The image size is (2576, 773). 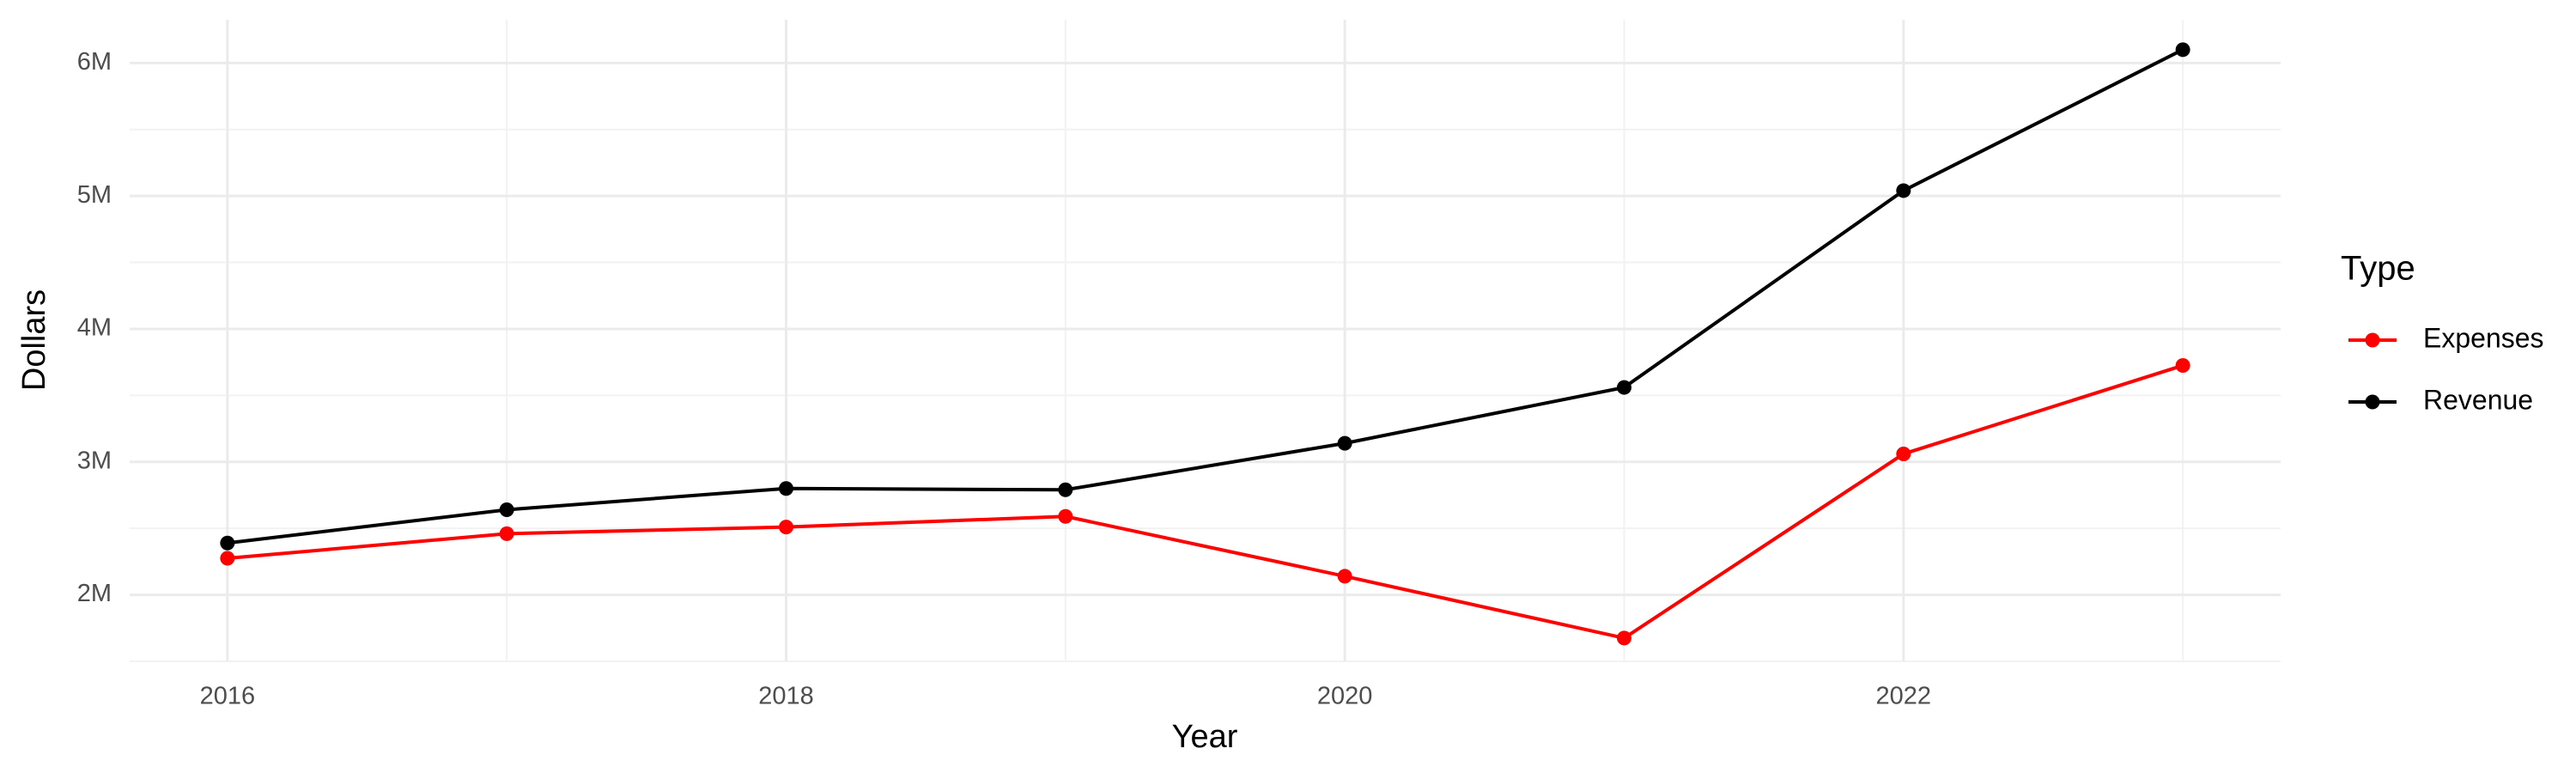 What do you see at coordinates (2478, 399) in the screenshot?
I see `legend-label: Revenue` at bounding box center [2478, 399].